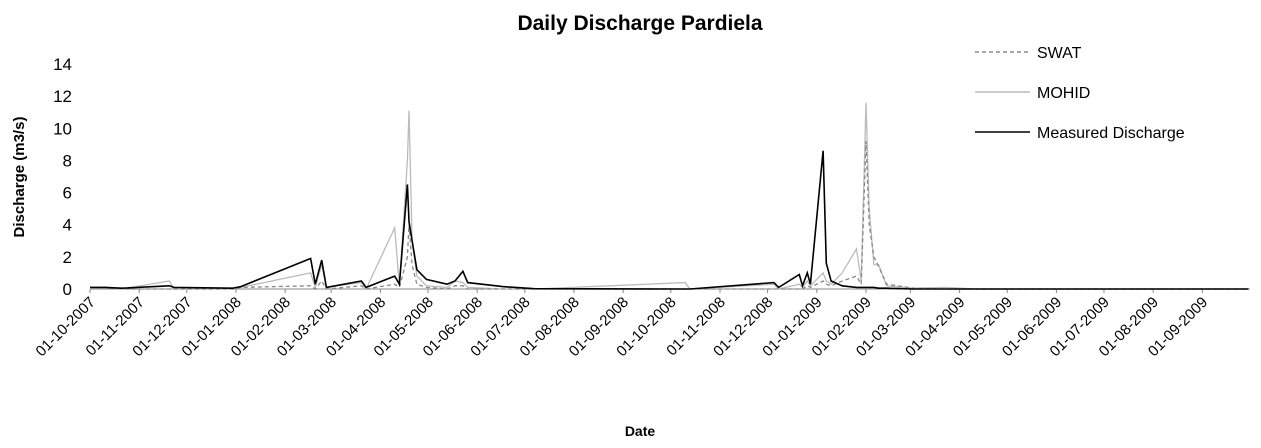 This screenshot has width=1261, height=448. What do you see at coordinates (1063, 93) in the screenshot?
I see `legend-label: MOHID` at bounding box center [1063, 93].